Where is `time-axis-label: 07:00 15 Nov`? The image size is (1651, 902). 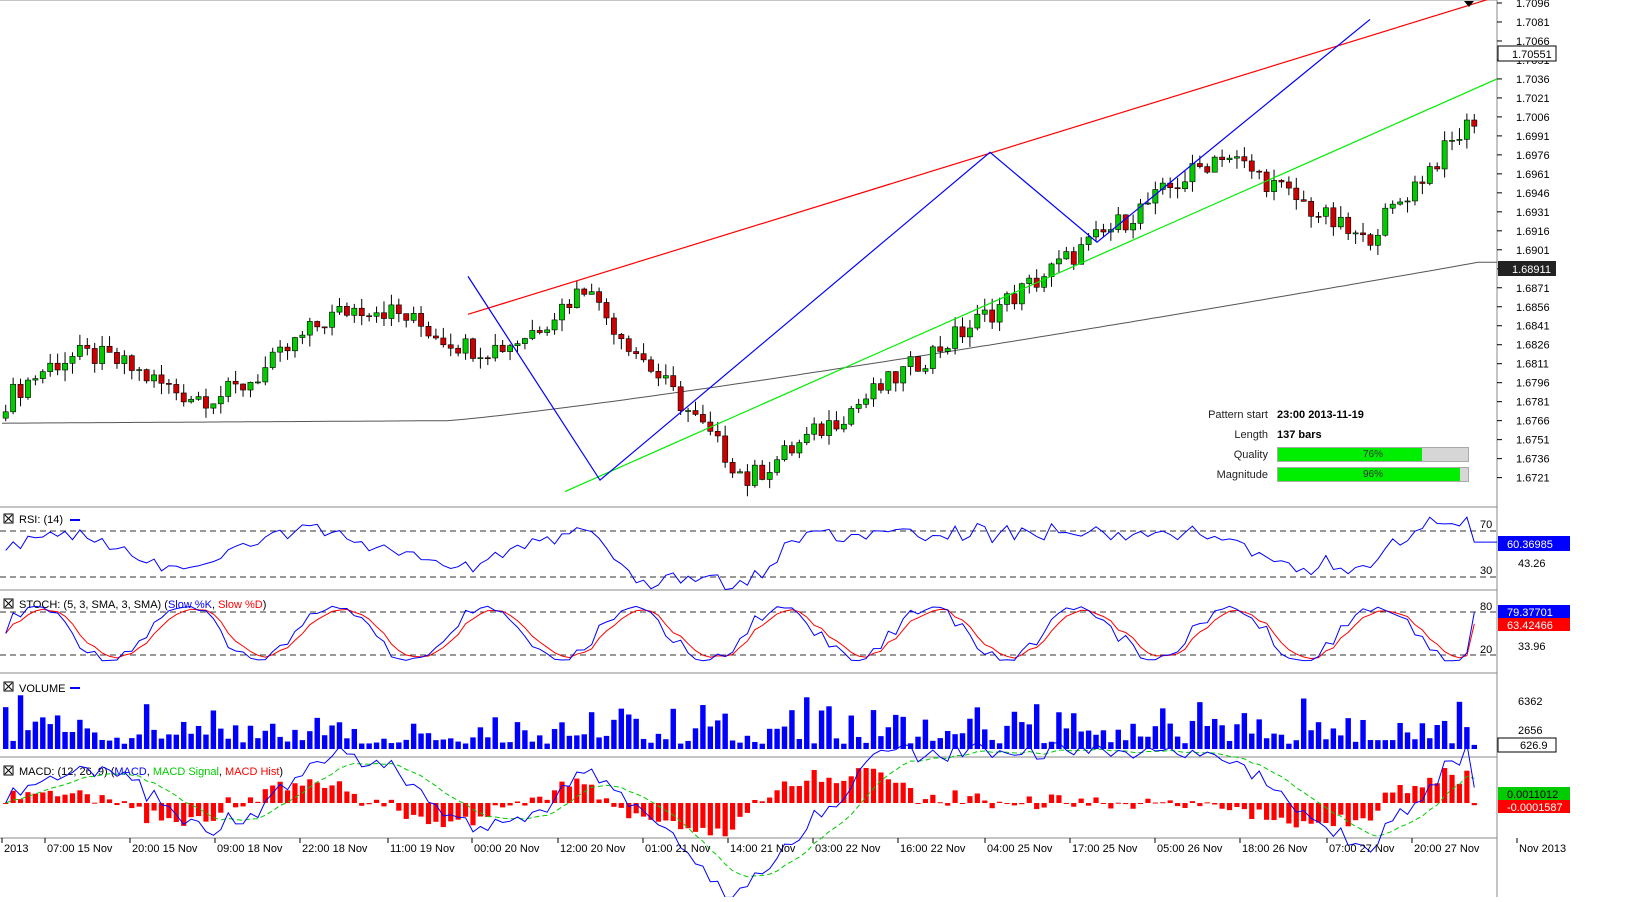
time-axis-label: 07:00 15 Nov is located at coordinates (80, 849).